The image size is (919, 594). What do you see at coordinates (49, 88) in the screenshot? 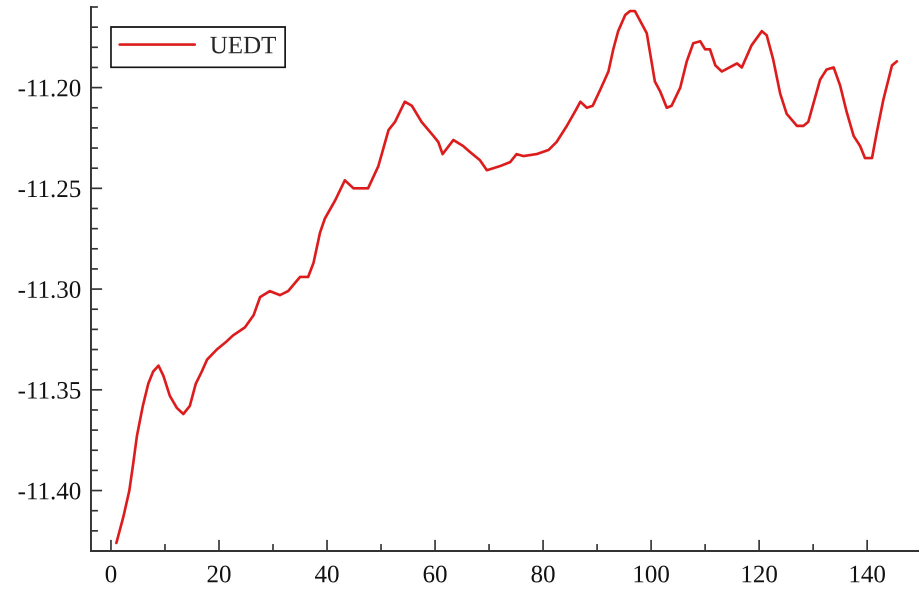
I see `y-tick-label: -11.20` at bounding box center [49, 88].